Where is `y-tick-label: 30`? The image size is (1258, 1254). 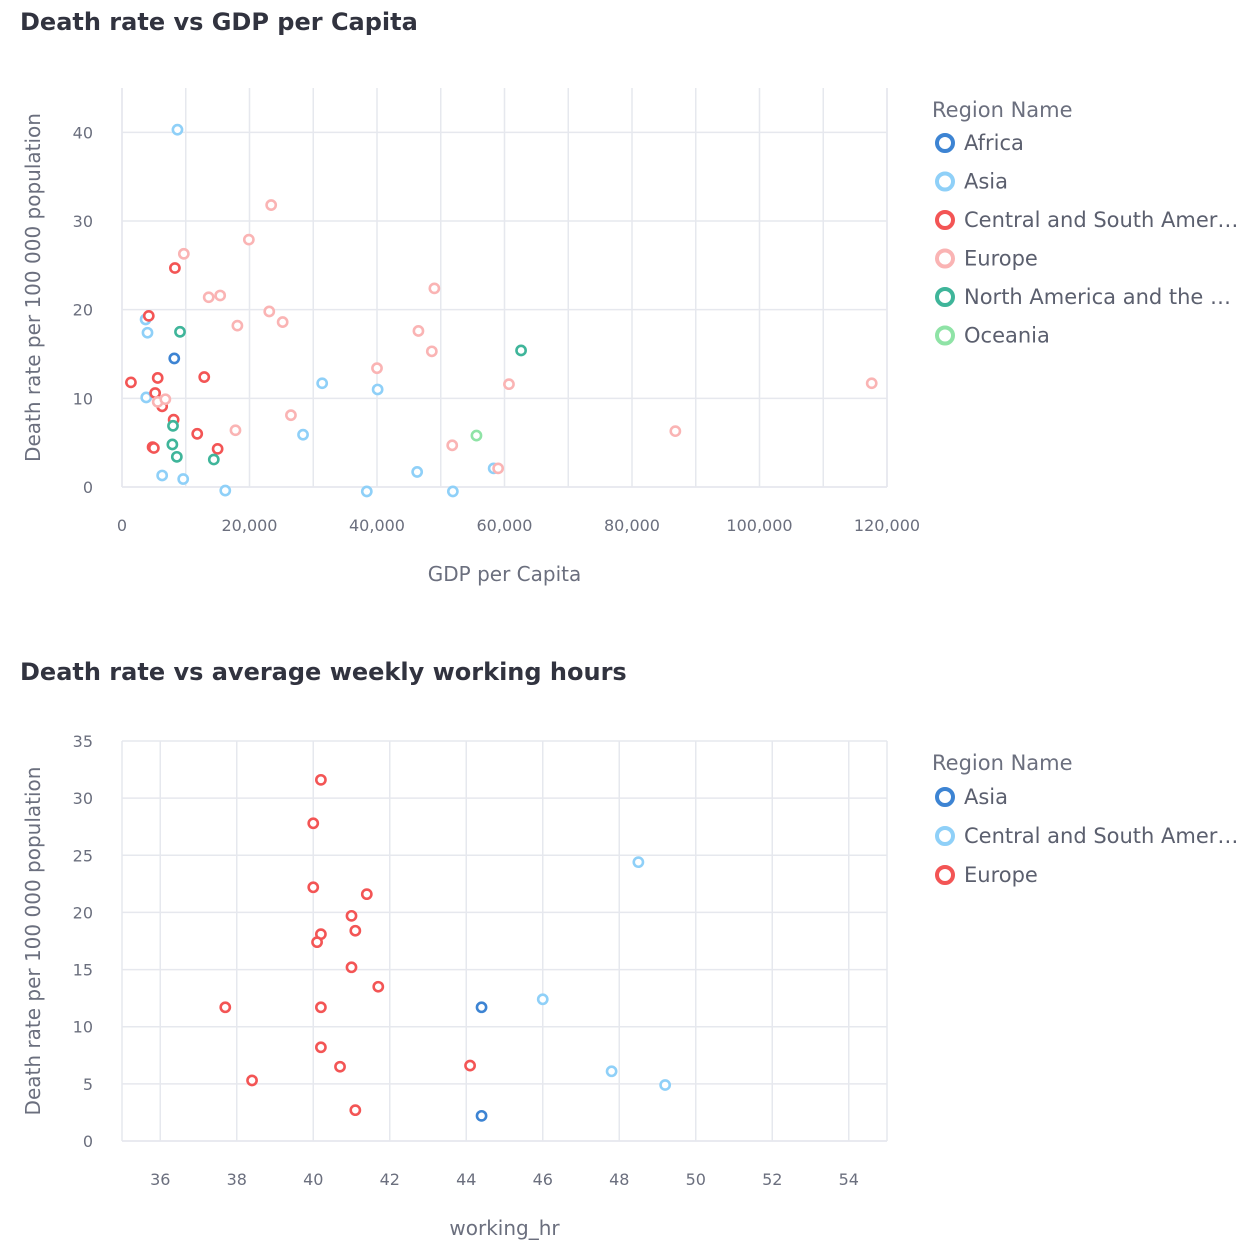
y-tick-label: 30 is located at coordinates (83, 798).